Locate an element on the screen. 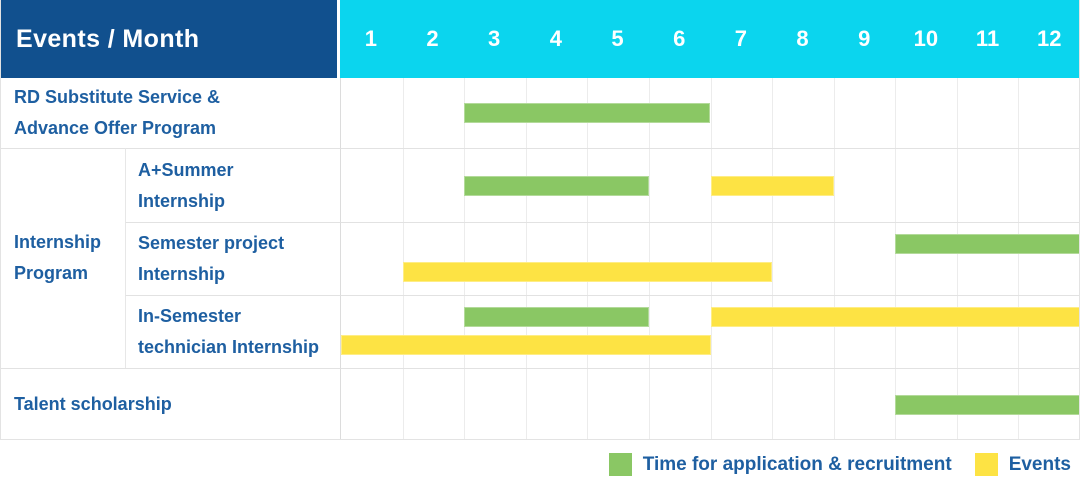  row-label-line: Semester project is located at coordinates (211, 243).